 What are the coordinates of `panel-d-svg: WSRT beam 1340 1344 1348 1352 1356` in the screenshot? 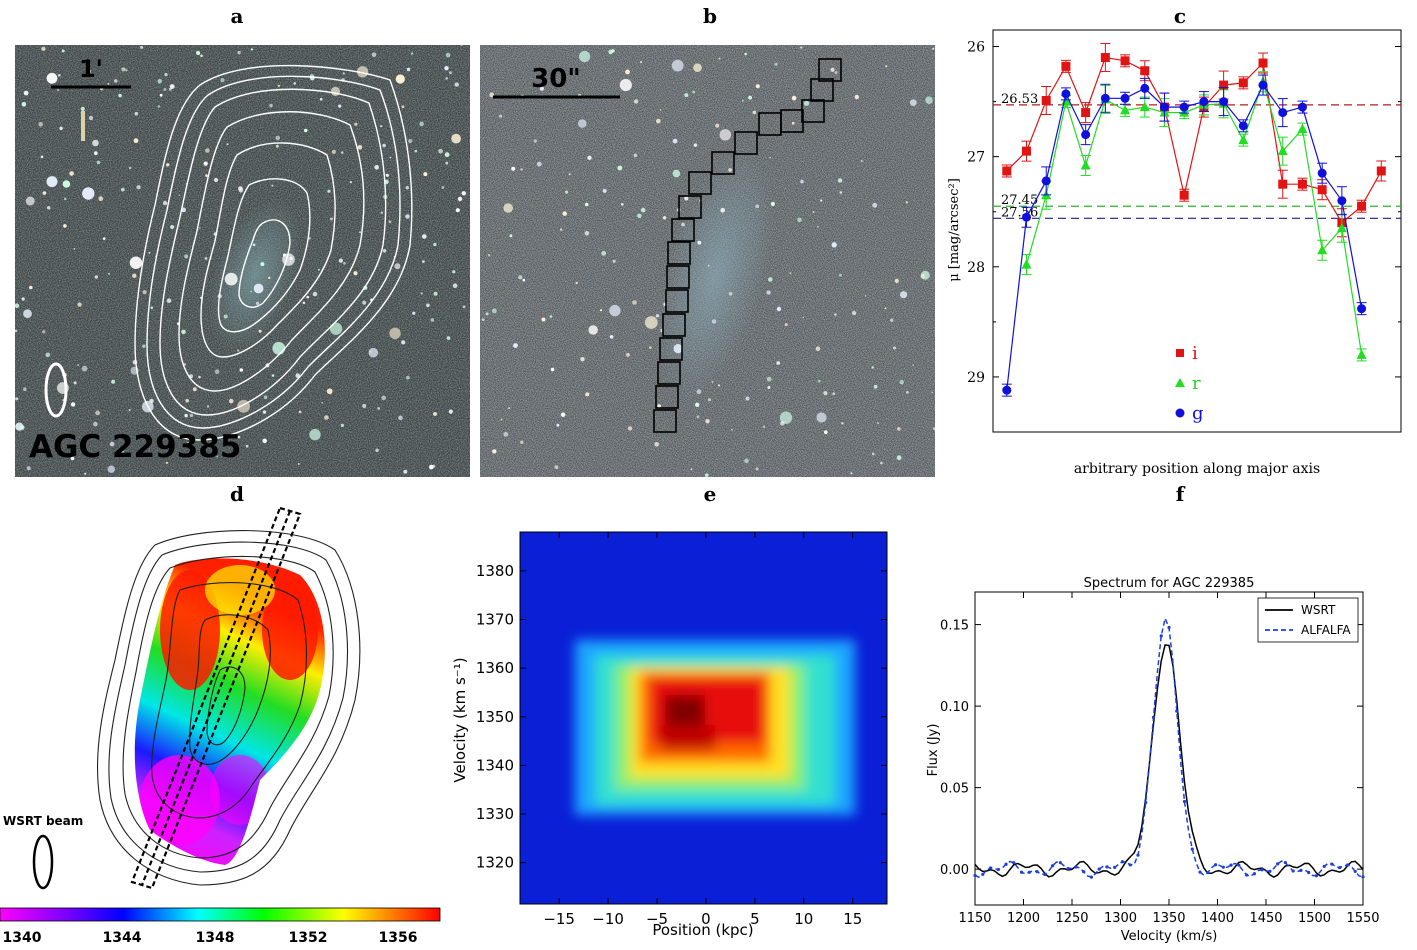 It's located at (220, 726).